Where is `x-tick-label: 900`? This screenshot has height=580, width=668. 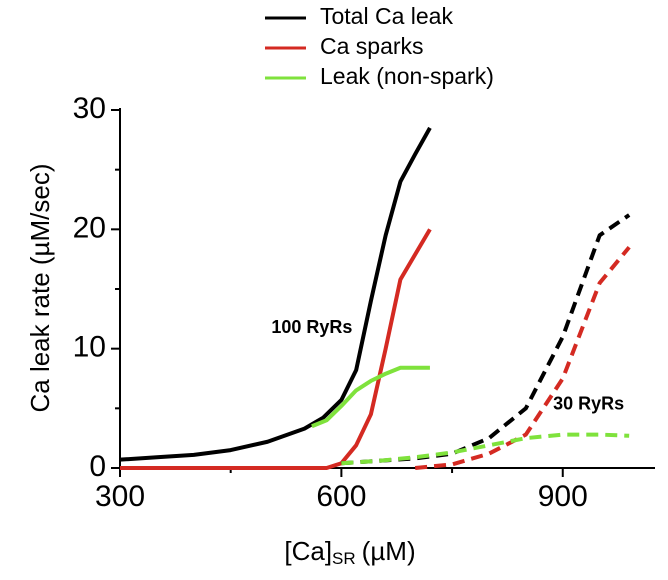 x-tick-label: 900 is located at coordinates (563, 496).